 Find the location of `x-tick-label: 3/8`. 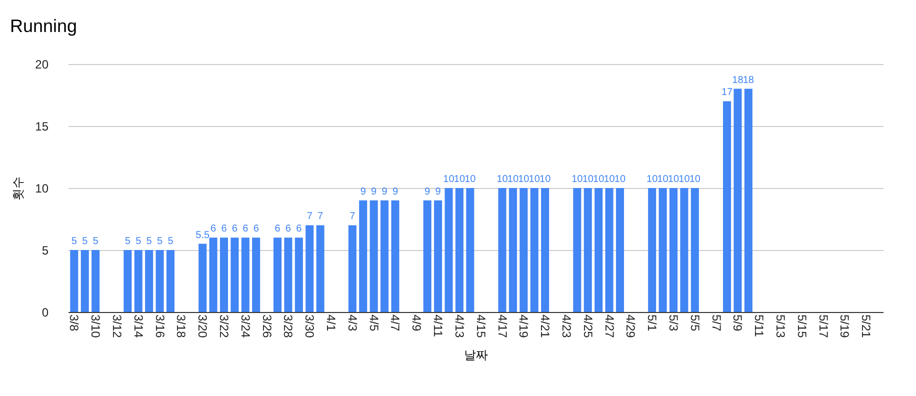

x-tick-label: 3/8 is located at coordinates (74, 323).